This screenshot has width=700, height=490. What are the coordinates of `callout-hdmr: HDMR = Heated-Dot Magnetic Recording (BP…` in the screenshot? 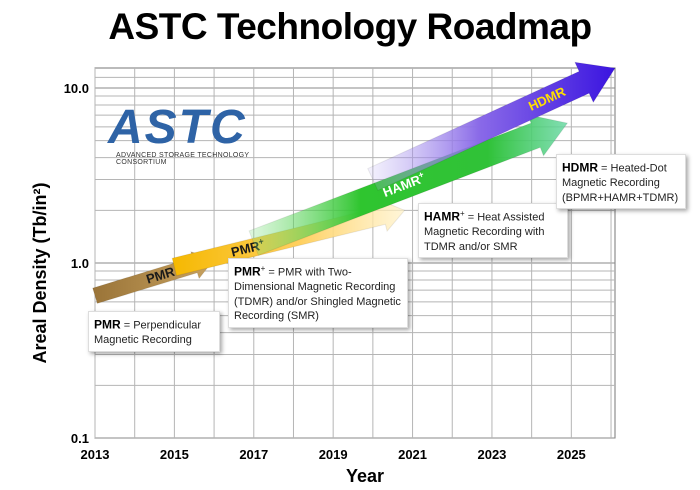 It's located at (621, 181).